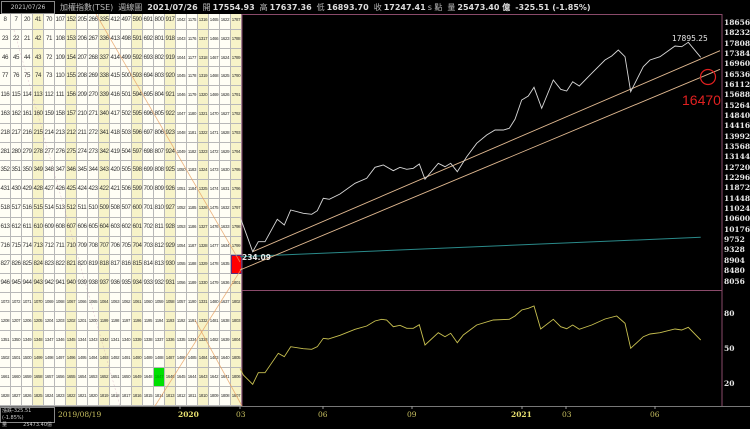  What do you see at coordinates (170, 321) in the screenshot?
I see `grid-cell: 1193` at bounding box center [170, 321].